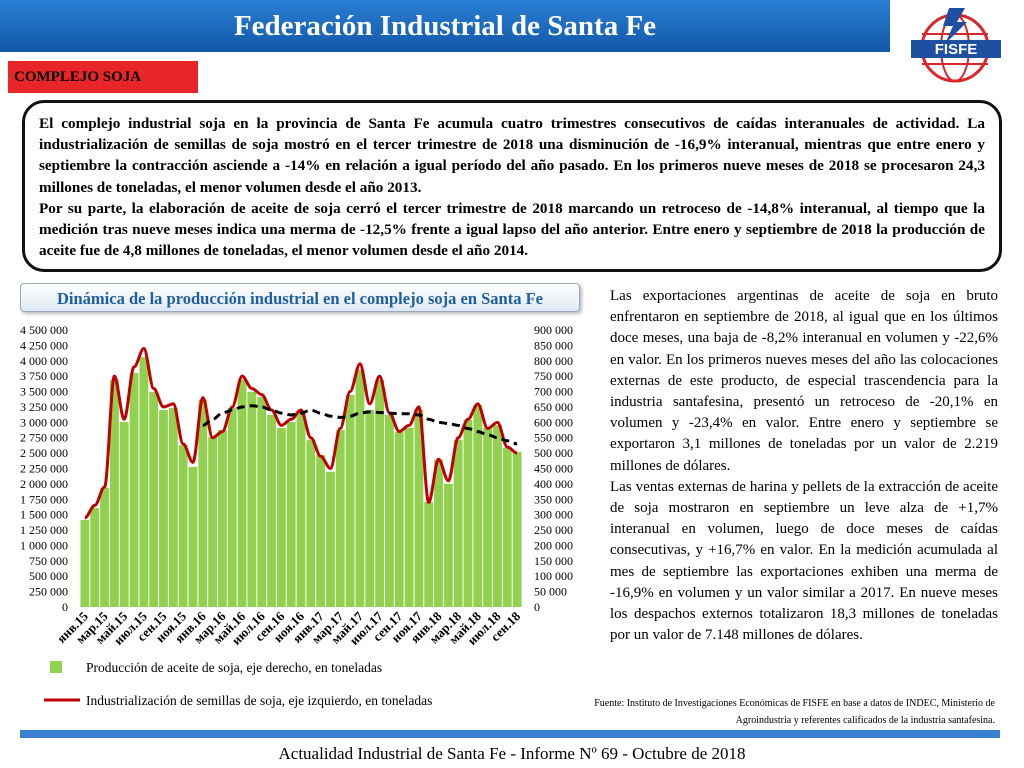 This screenshot has height=768, width=1024. What do you see at coordinates (956, 49) in the screenshot?
I see `logo-text: FISFE` at bounding box center [956, 49].